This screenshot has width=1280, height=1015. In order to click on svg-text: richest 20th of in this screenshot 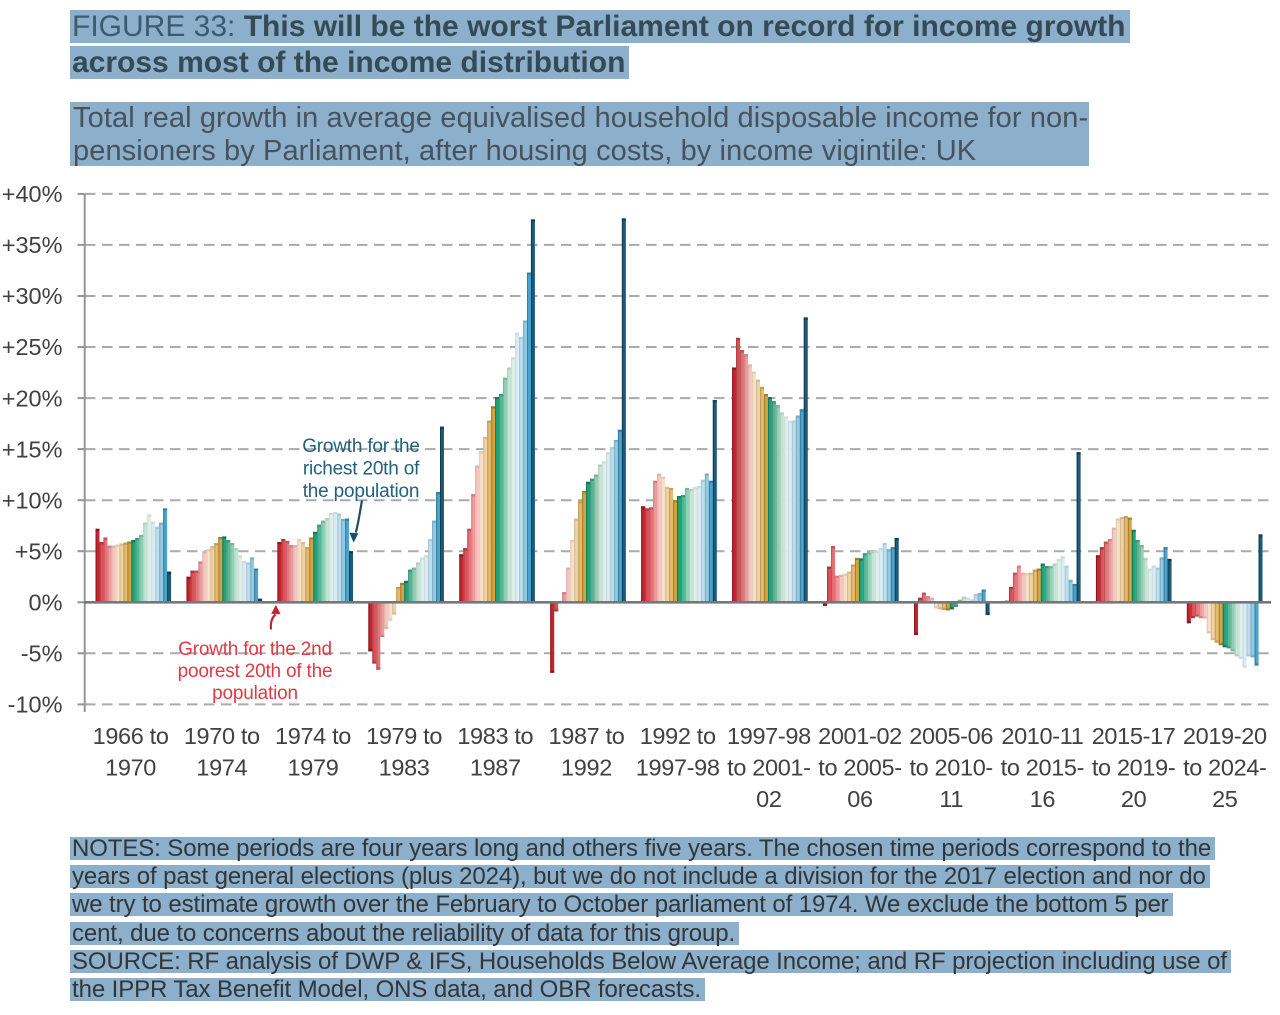, I will do `click(361, 469)`.